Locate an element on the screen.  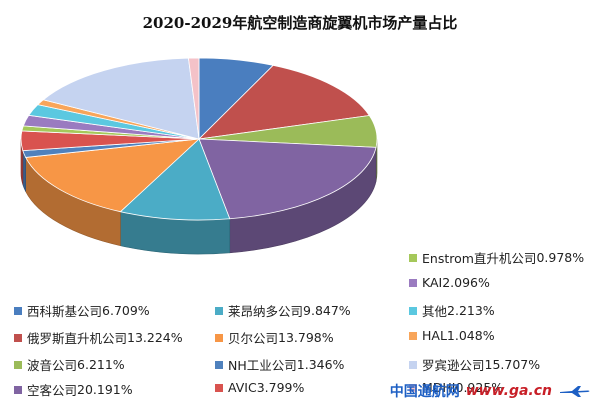
watermark-brand: 中国通航网 is located at coordinates (424, 392).